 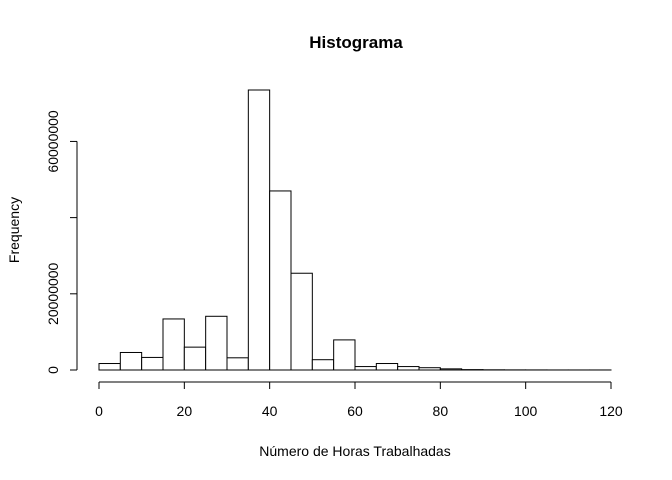 I want to click on x-tick-label-5: 100, so click(x=526, y=411).